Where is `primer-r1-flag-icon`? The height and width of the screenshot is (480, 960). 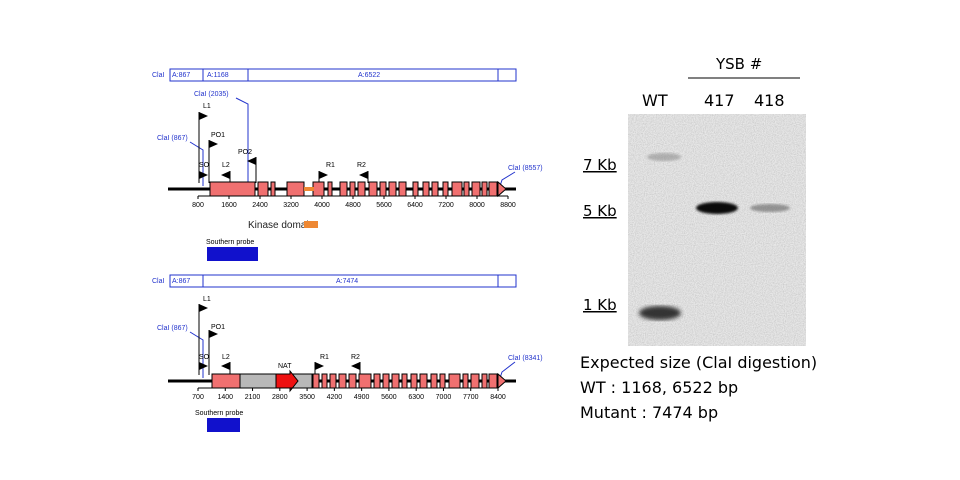 primer-r1-flag-icon is located at coordinates (323, 175).